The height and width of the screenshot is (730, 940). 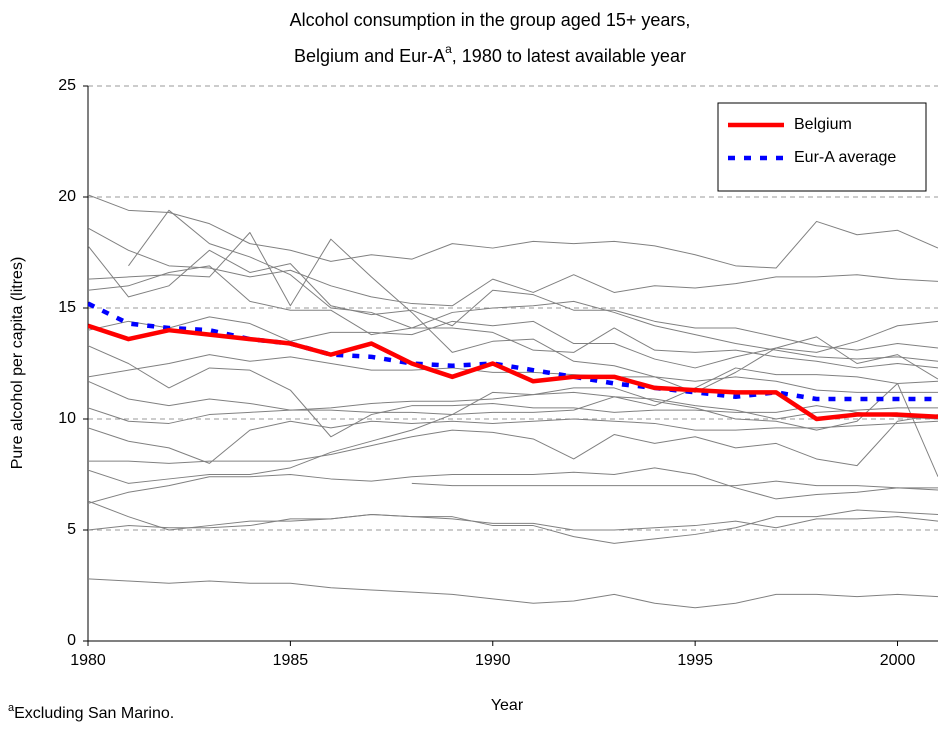 I want to click on chart-title-part: , 1980 to latest available year, so click(x=569, y=56).